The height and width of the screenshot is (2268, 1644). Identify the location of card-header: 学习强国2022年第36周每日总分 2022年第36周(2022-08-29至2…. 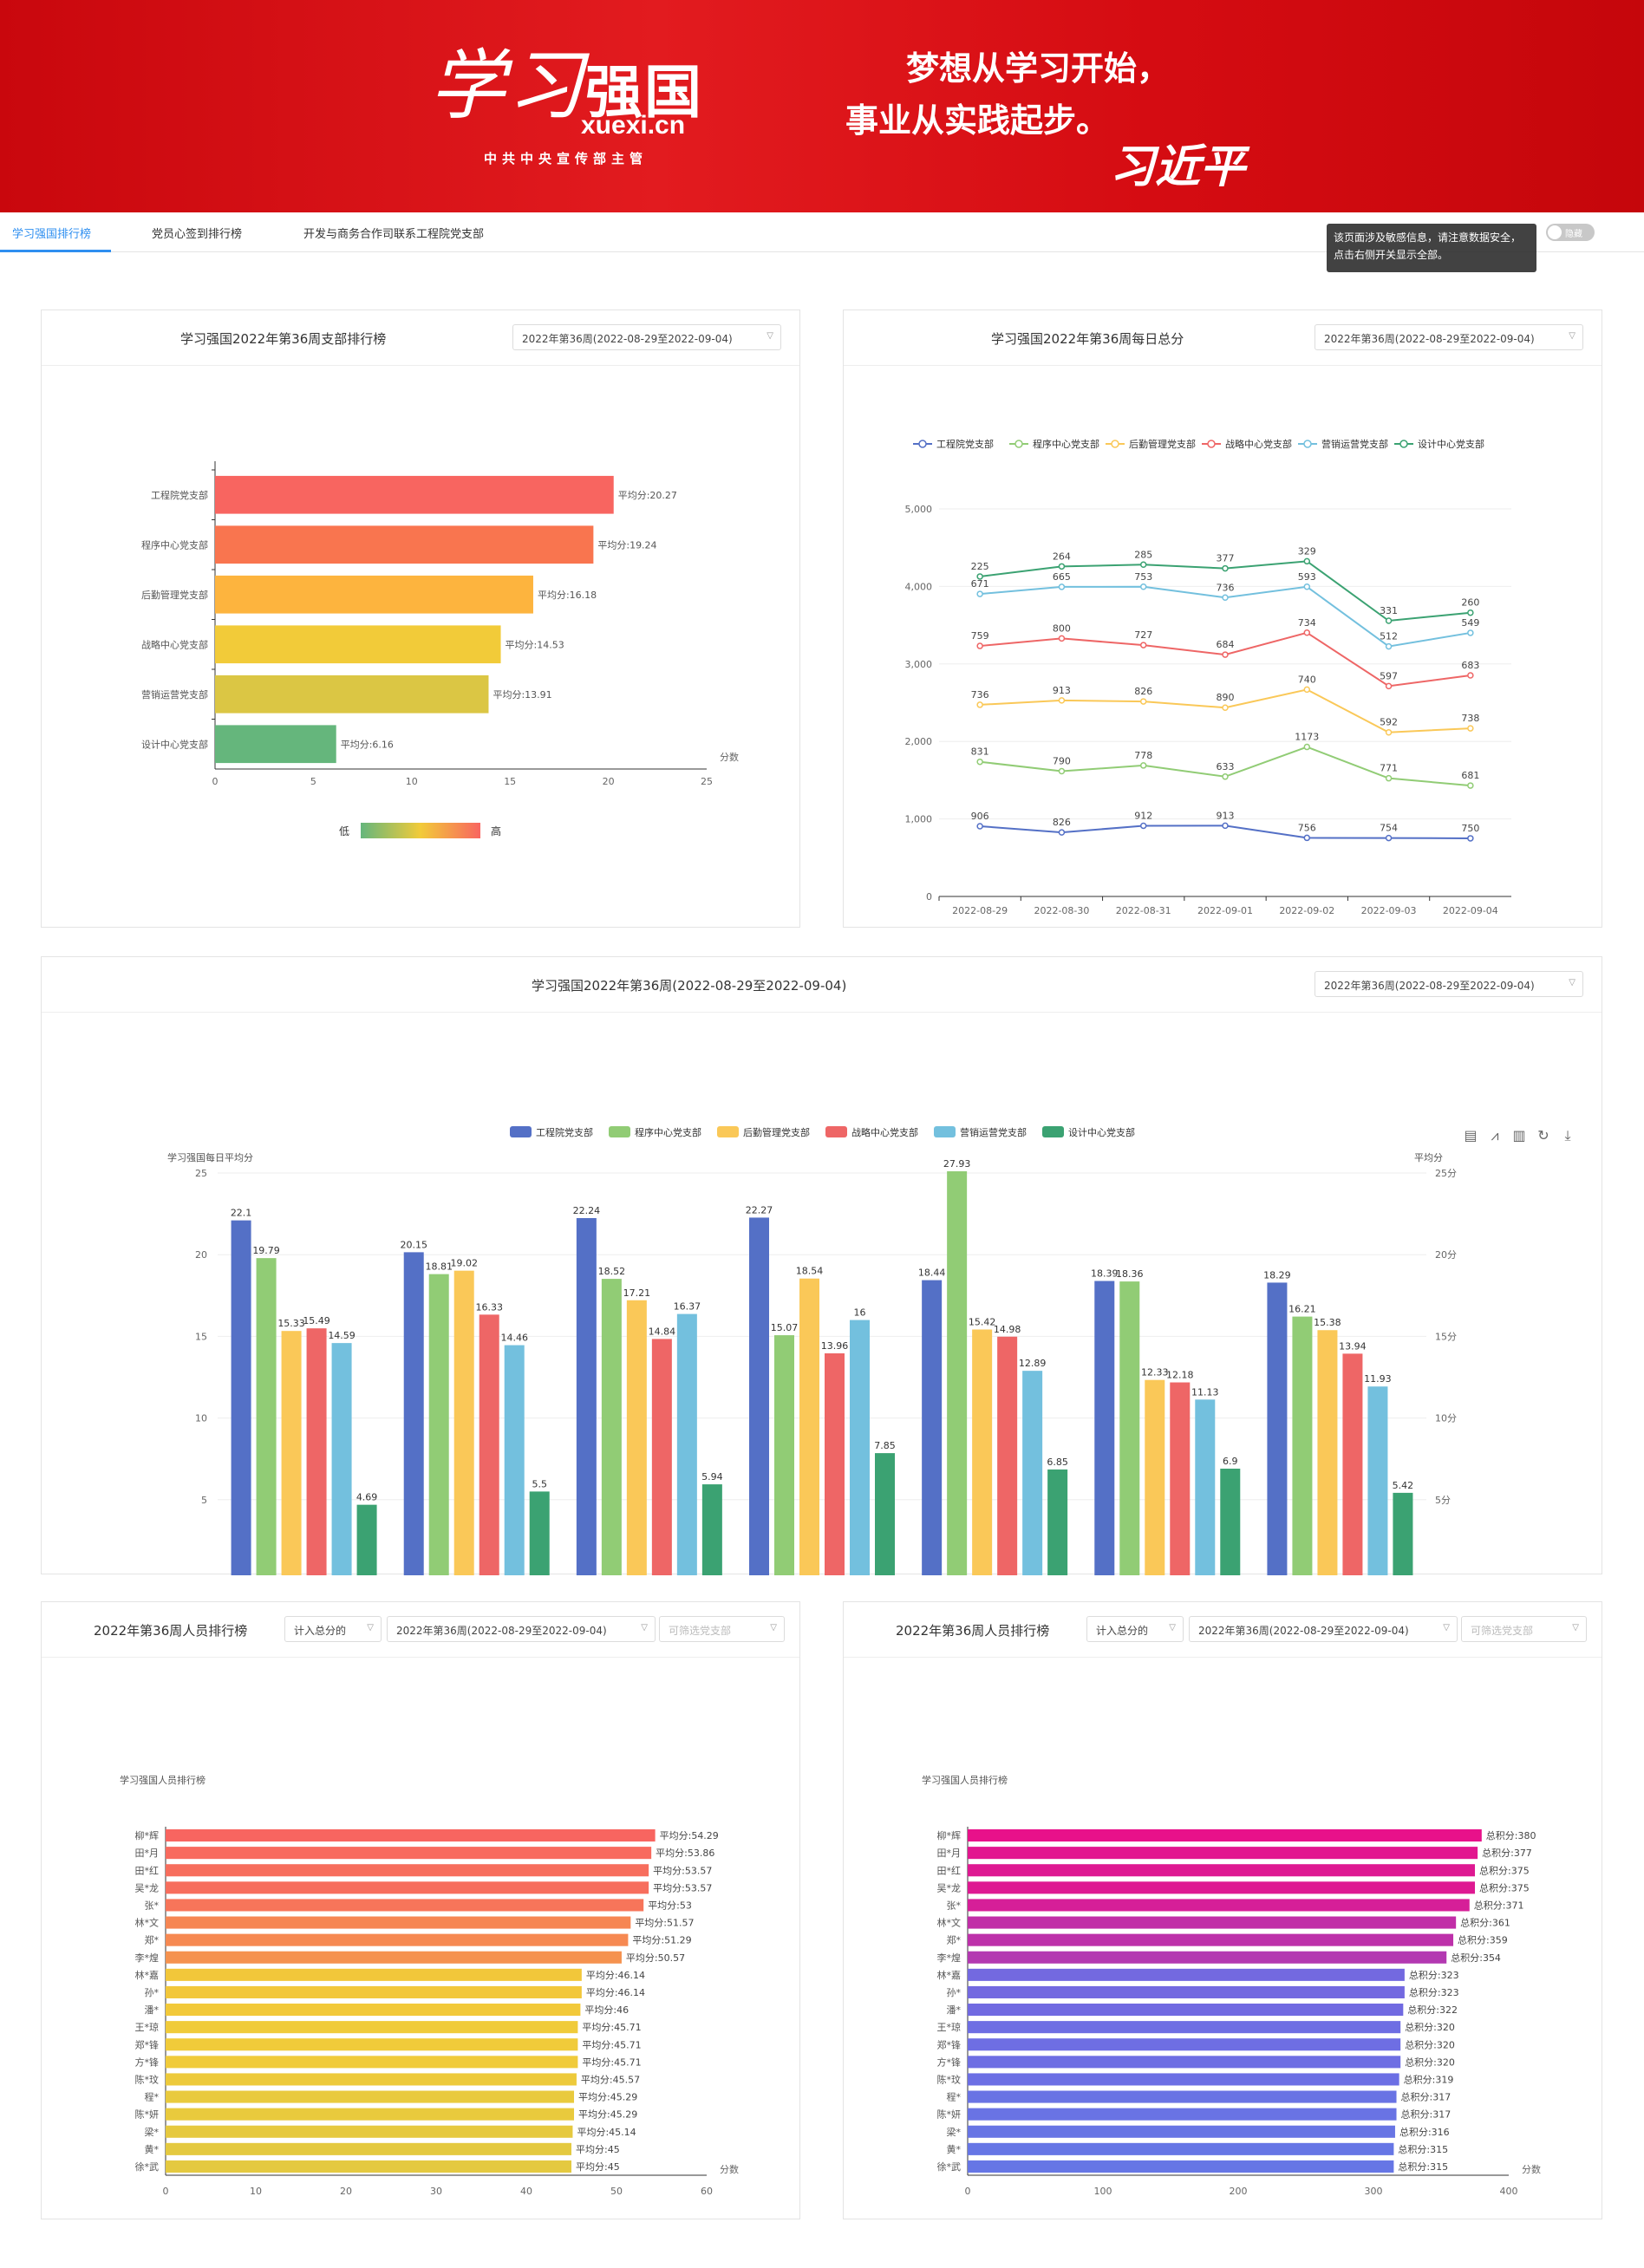
(1223, 338).